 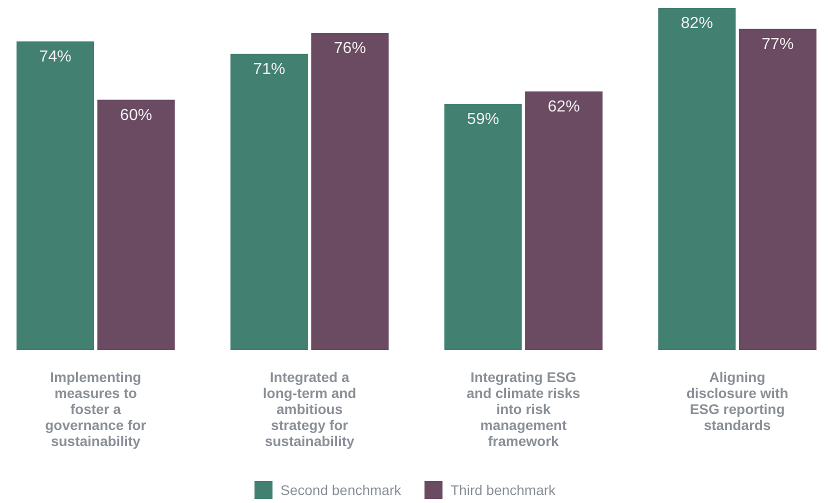 I want to click on data-label: 82%, so click(x=696, y=23).